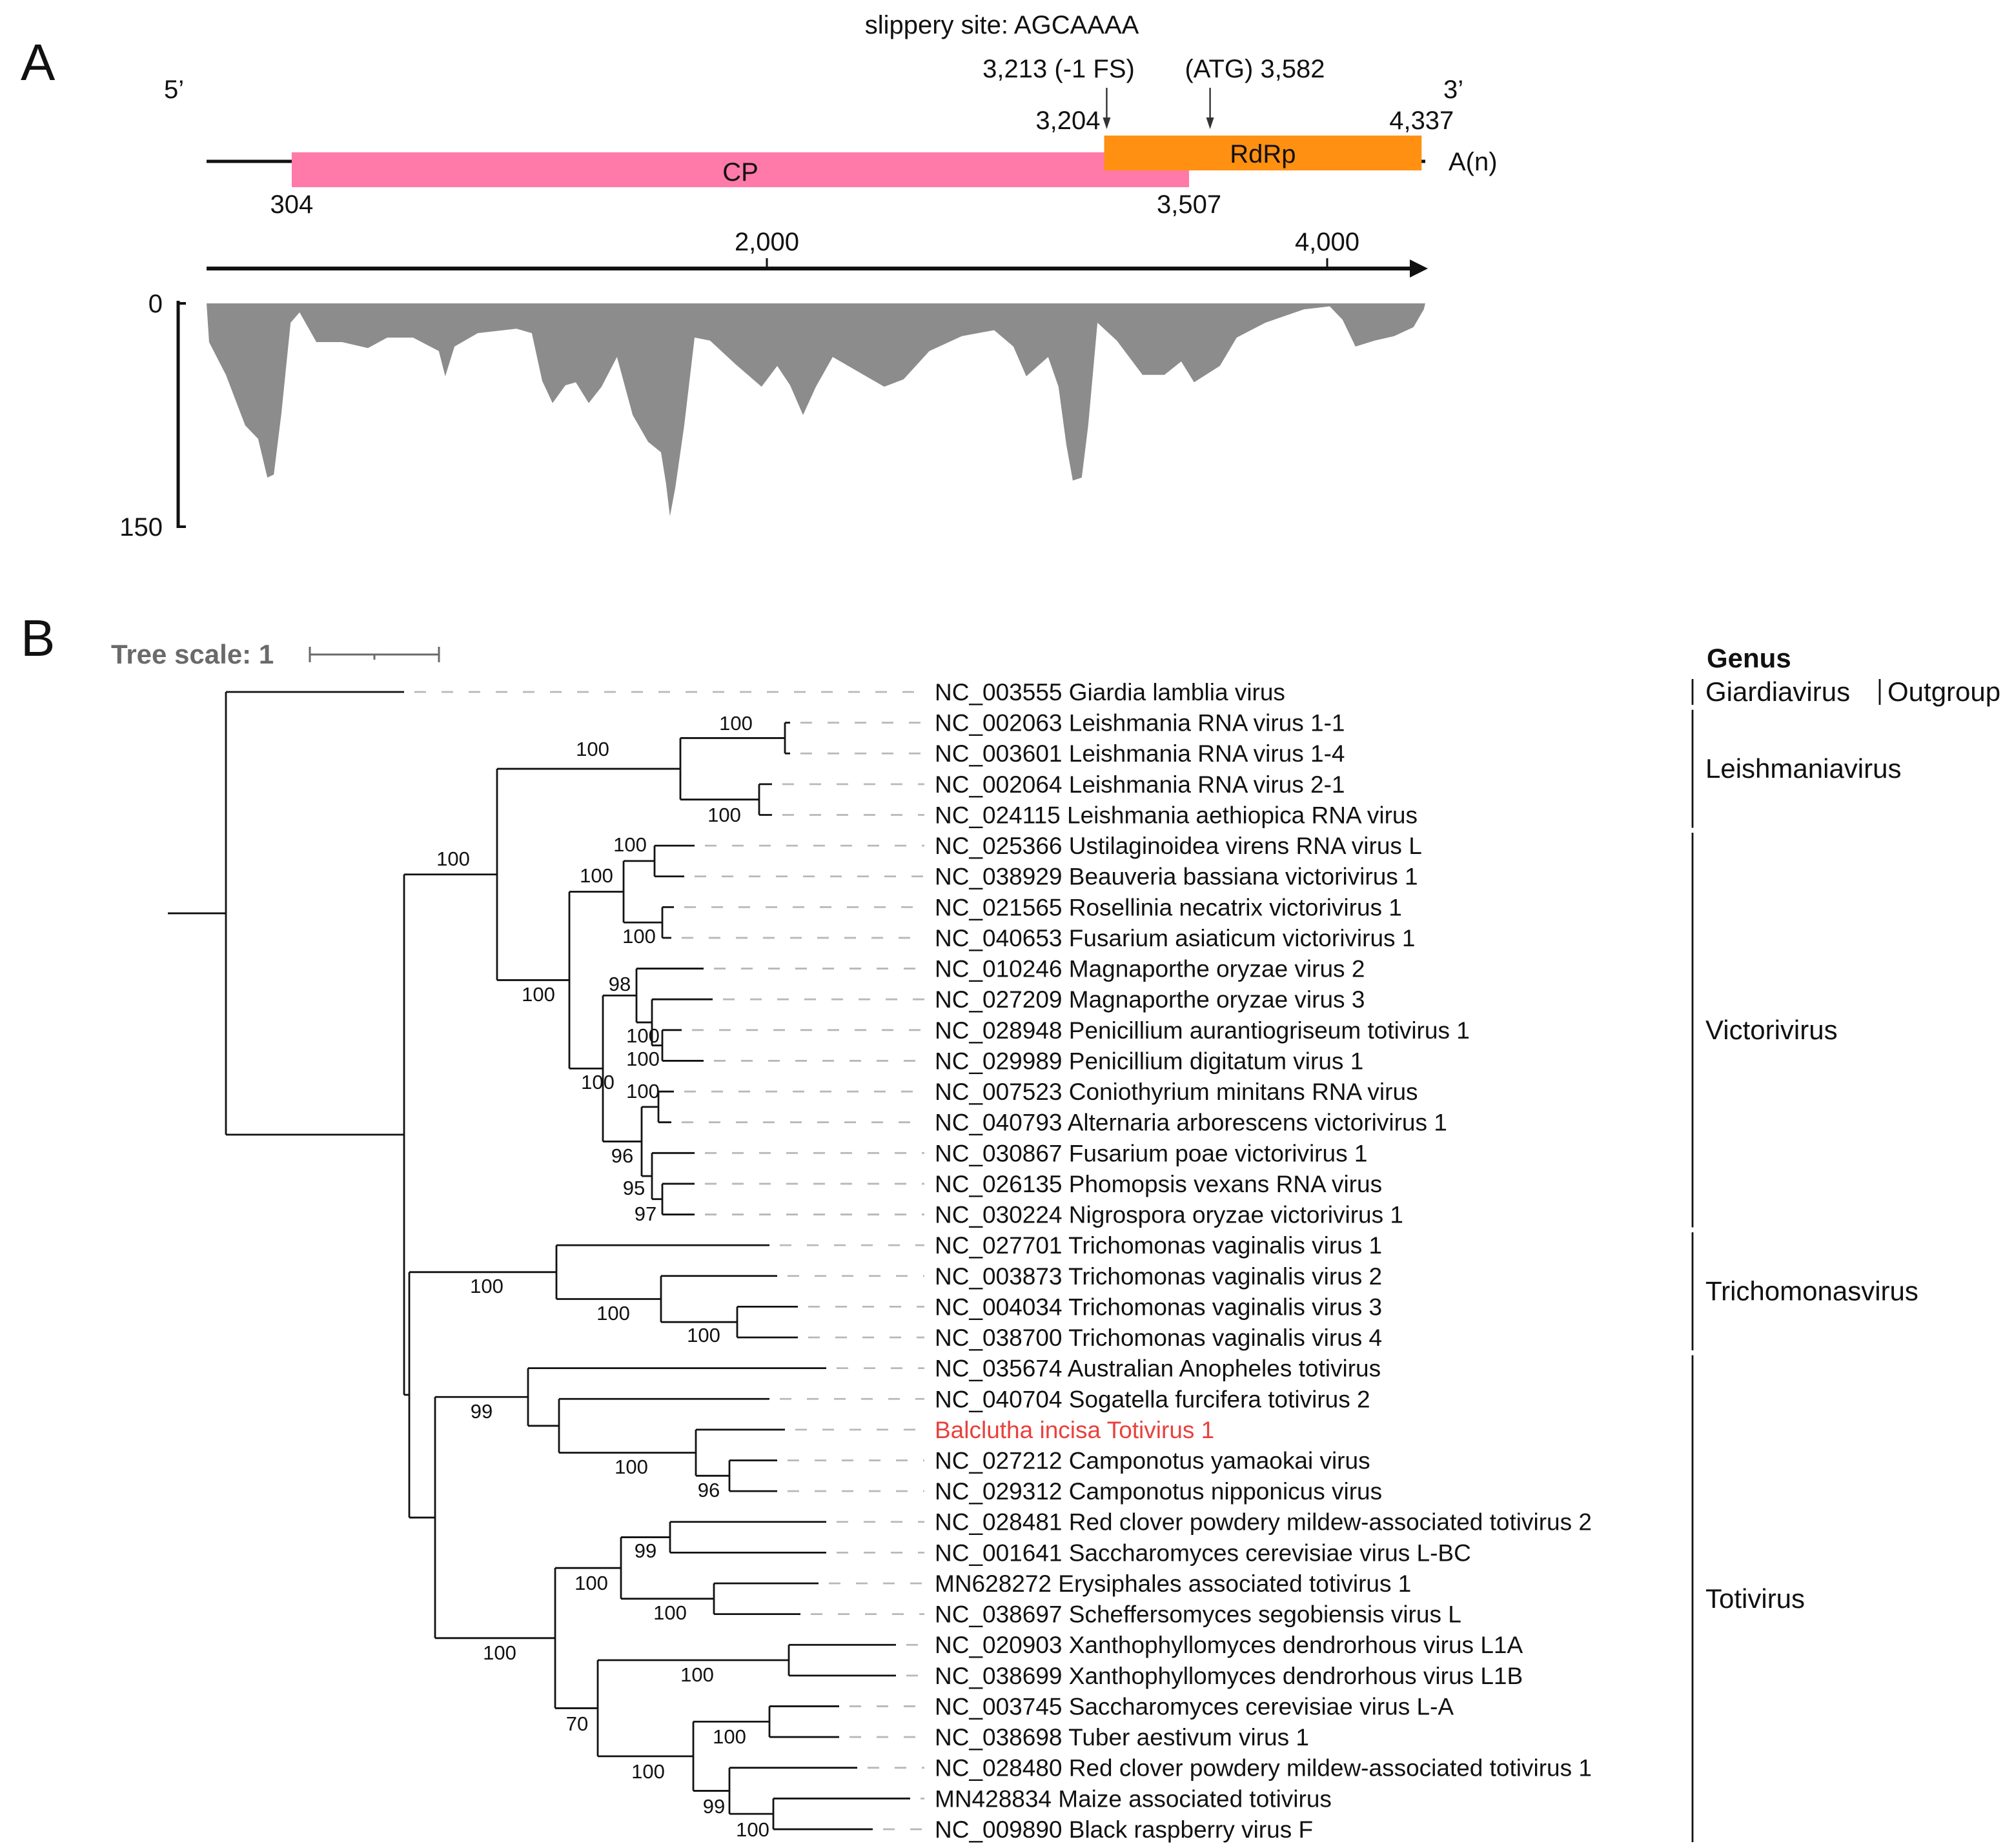 The width and height of the screenshot is (2014, 1848). Describe the element at coordinates (1943, 691) in the screenshot. I see `outgroup-label: Outgroup` at that location.